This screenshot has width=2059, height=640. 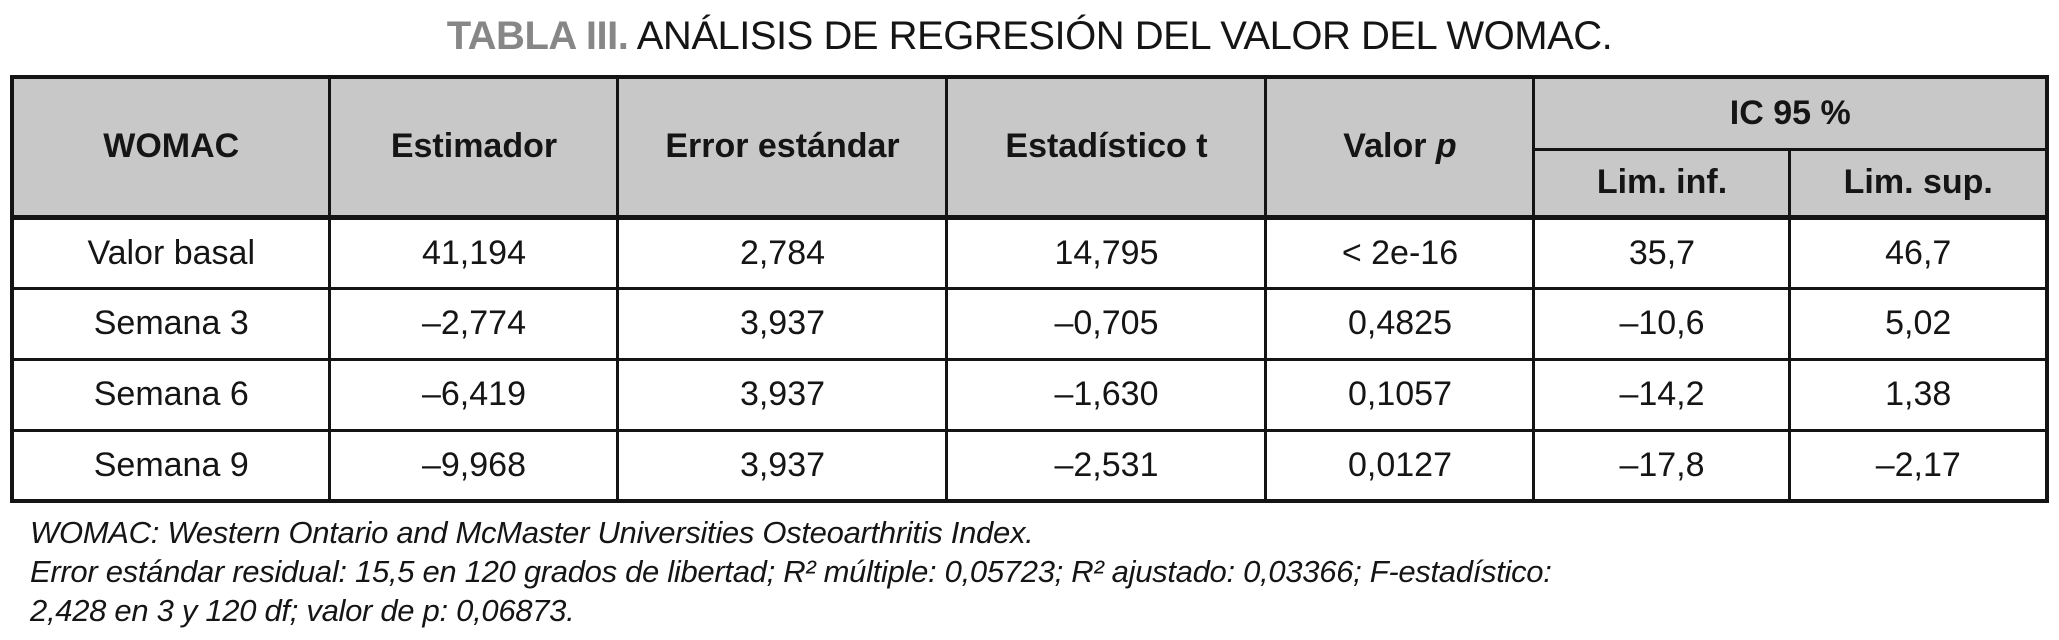 What do you see at coordinates (1106, 394) in the screenshot?
I see `cell-estadistico-t: –1,630` at bounding box center [1106, 394].